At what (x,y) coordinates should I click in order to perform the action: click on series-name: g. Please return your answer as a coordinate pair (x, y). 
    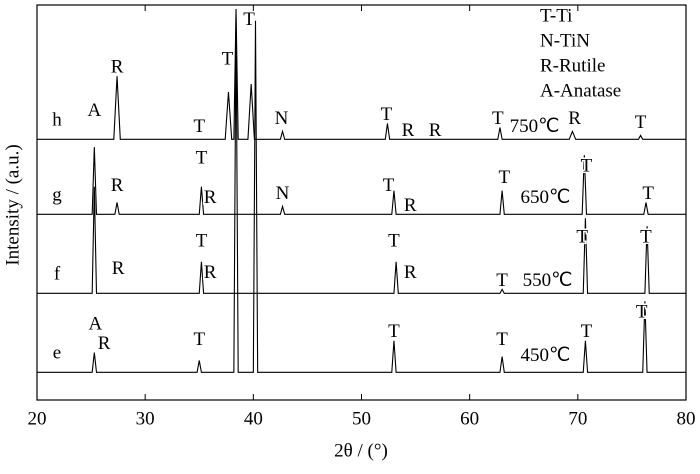
    Looking at the image, I should click on (57, 195).